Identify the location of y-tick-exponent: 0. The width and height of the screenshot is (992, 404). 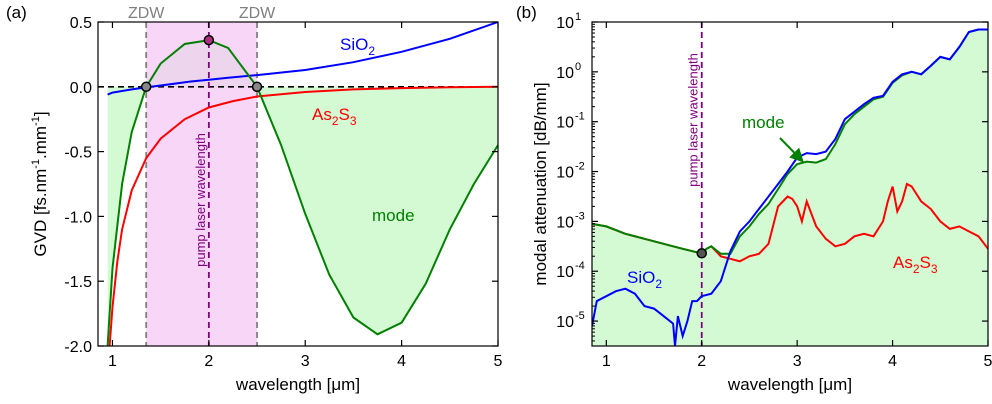
(578, 67).